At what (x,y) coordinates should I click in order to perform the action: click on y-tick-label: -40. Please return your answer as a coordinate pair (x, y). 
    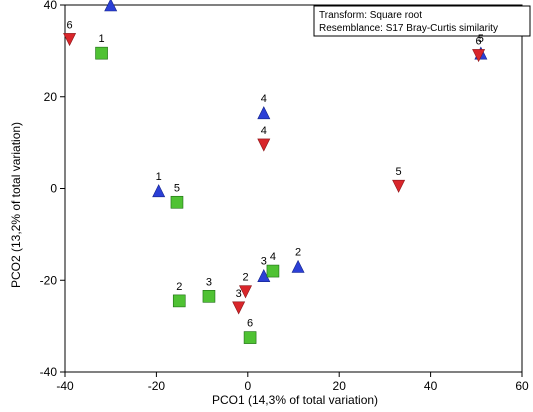
    Looking at the image, I should click on (49, 372).